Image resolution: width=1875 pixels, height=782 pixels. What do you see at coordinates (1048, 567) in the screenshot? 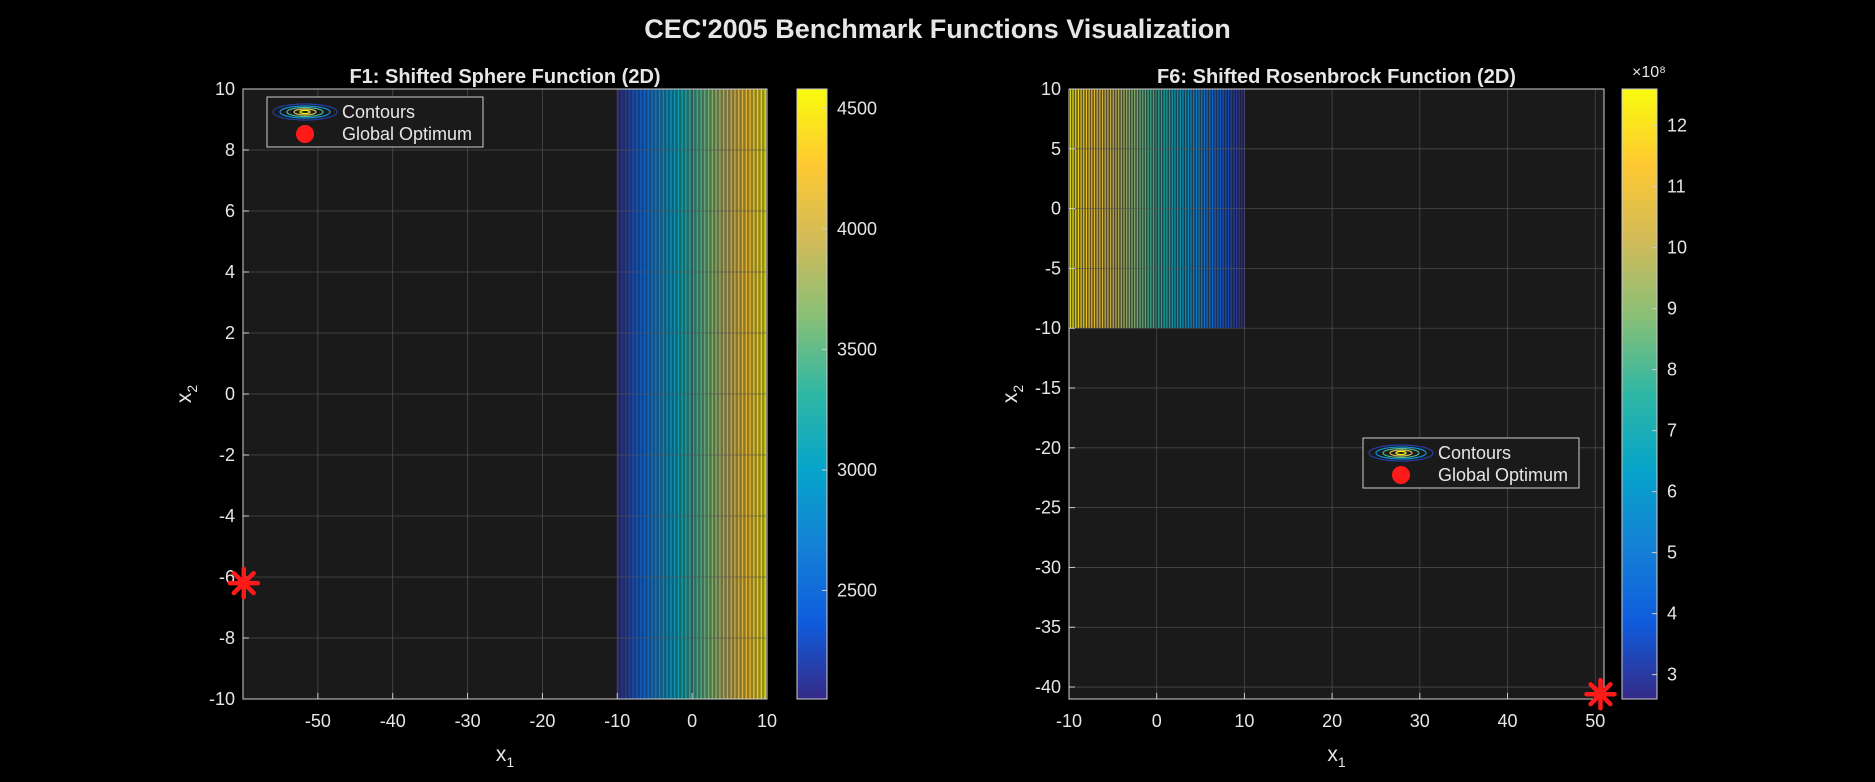
I see `y-tick-label: -30` at bounding box center [1048, 567].